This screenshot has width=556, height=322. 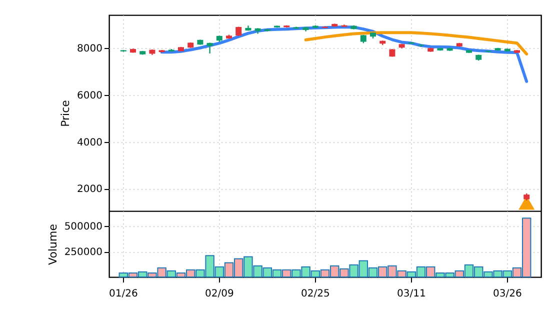 What do you see at coordinates (411, 294) in the screenshot?
I see `x-tick-label: 03/11` at bounding box center [411, 294].